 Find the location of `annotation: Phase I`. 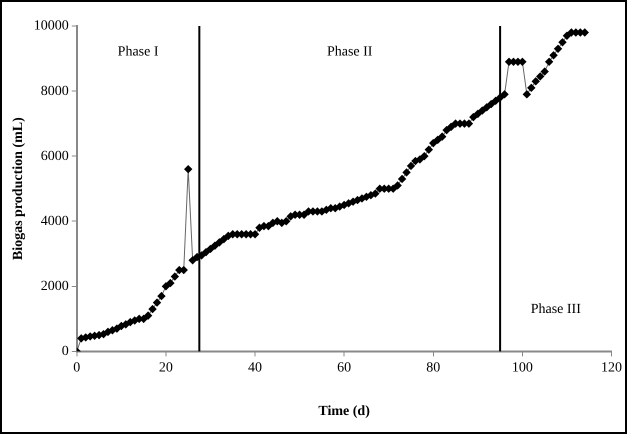

annotation: Phase I is located at coordinates (138, 52).